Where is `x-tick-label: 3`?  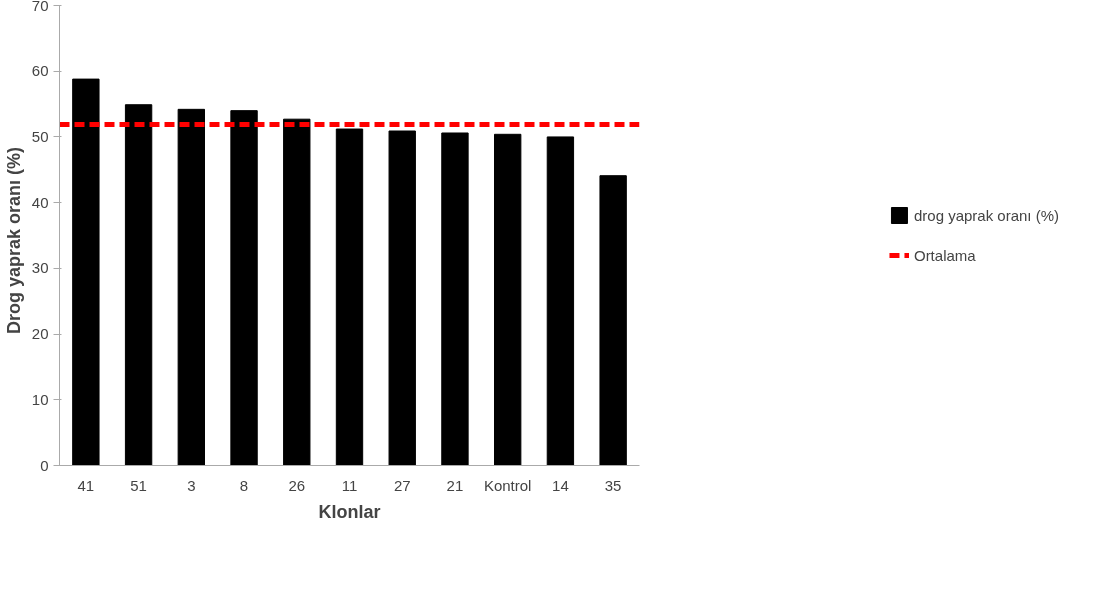
x-tick-label: 3 is located at coordinates (191, 485).